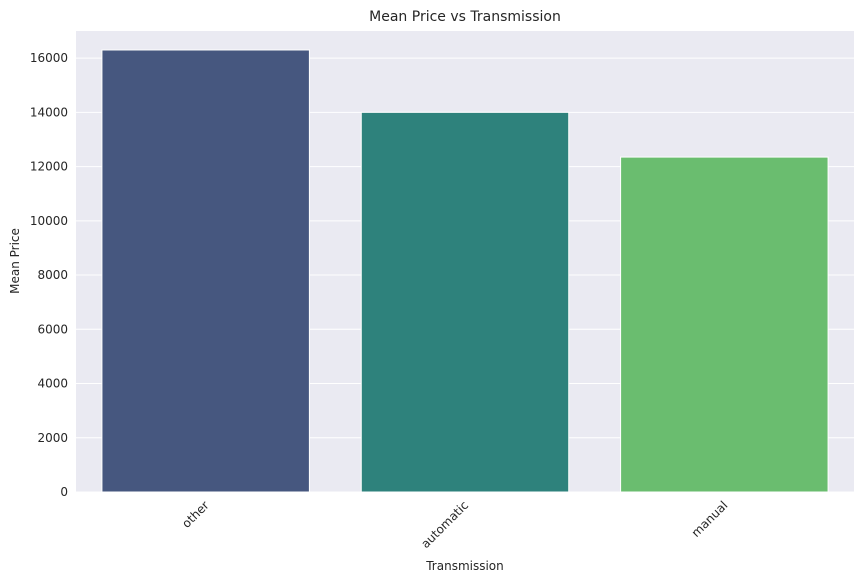 The image size is (863, 584). What do you see at coordinates (49, 221) in the screenshot?
I see `y-tick-label: 10000` at bounding box center [49, 221].